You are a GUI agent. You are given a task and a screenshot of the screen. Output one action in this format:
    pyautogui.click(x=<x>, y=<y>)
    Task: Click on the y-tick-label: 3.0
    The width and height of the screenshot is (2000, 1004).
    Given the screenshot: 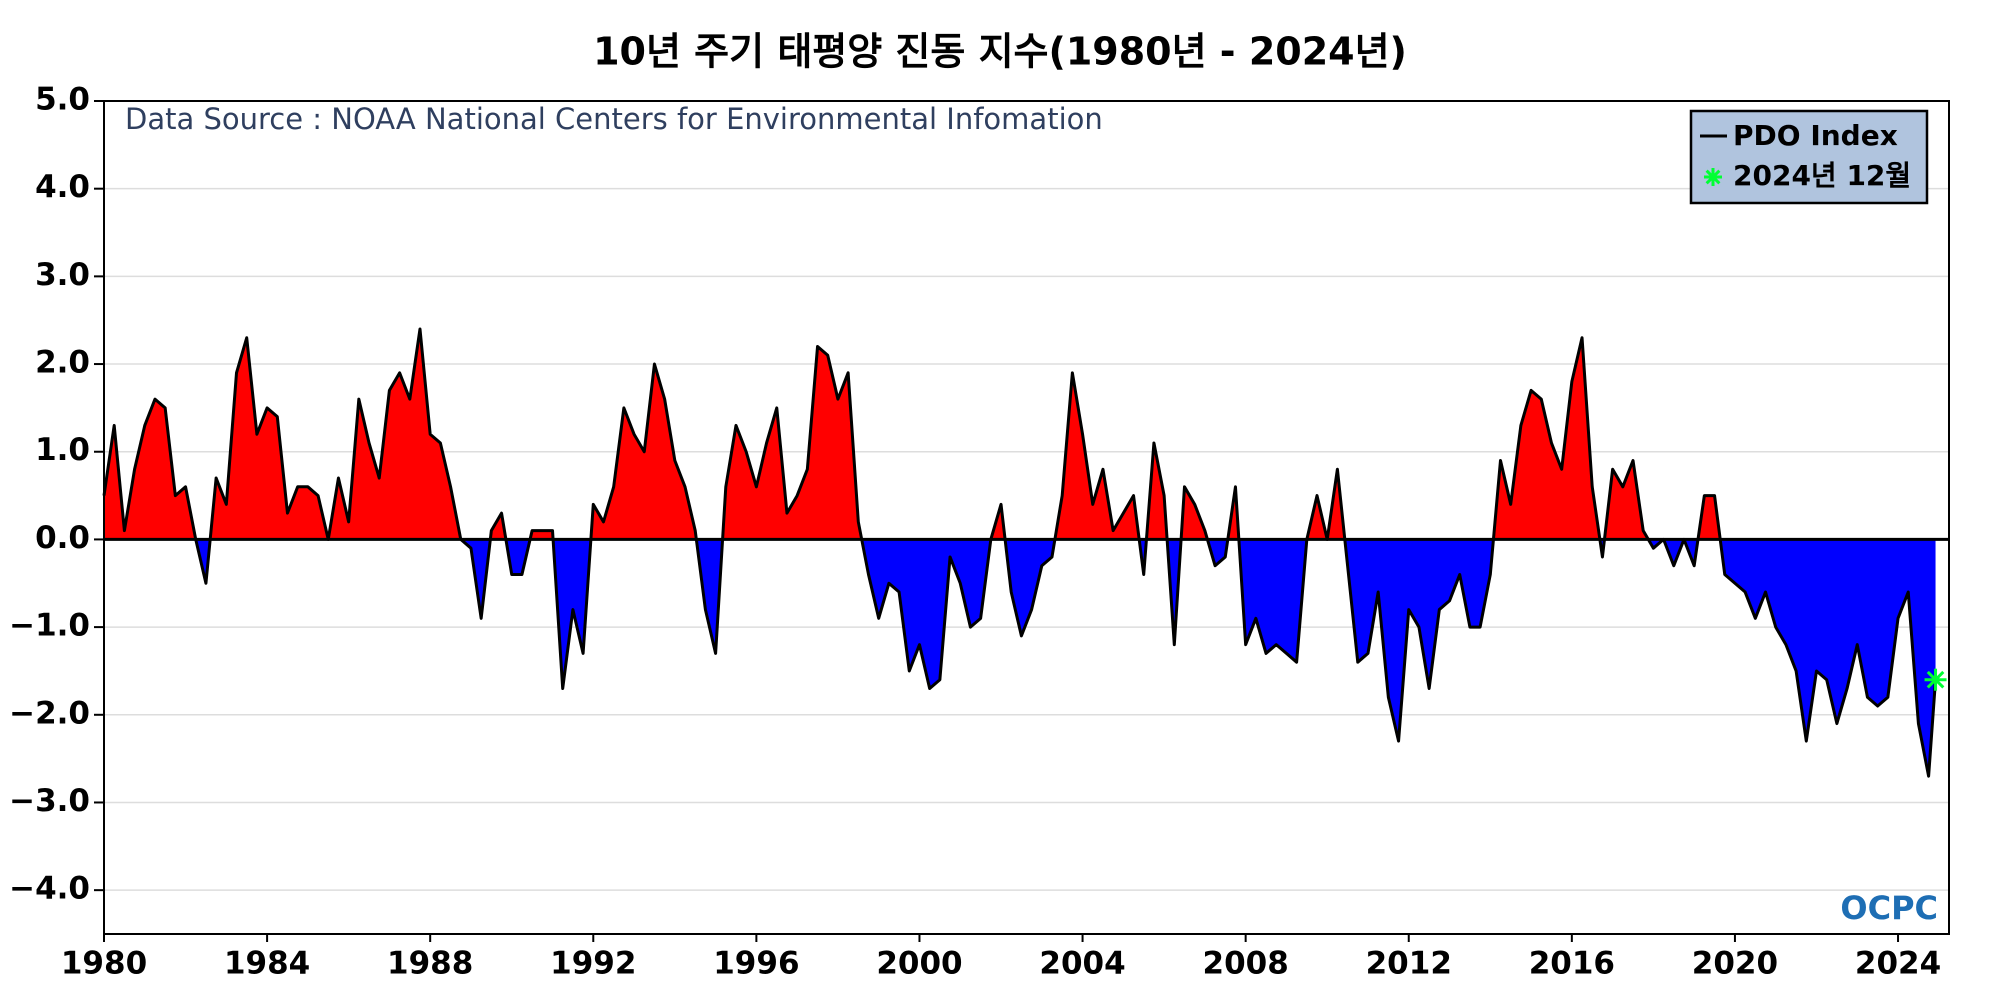 What is the action you would take?
    pyautogui.click(x=62, y=275)
    